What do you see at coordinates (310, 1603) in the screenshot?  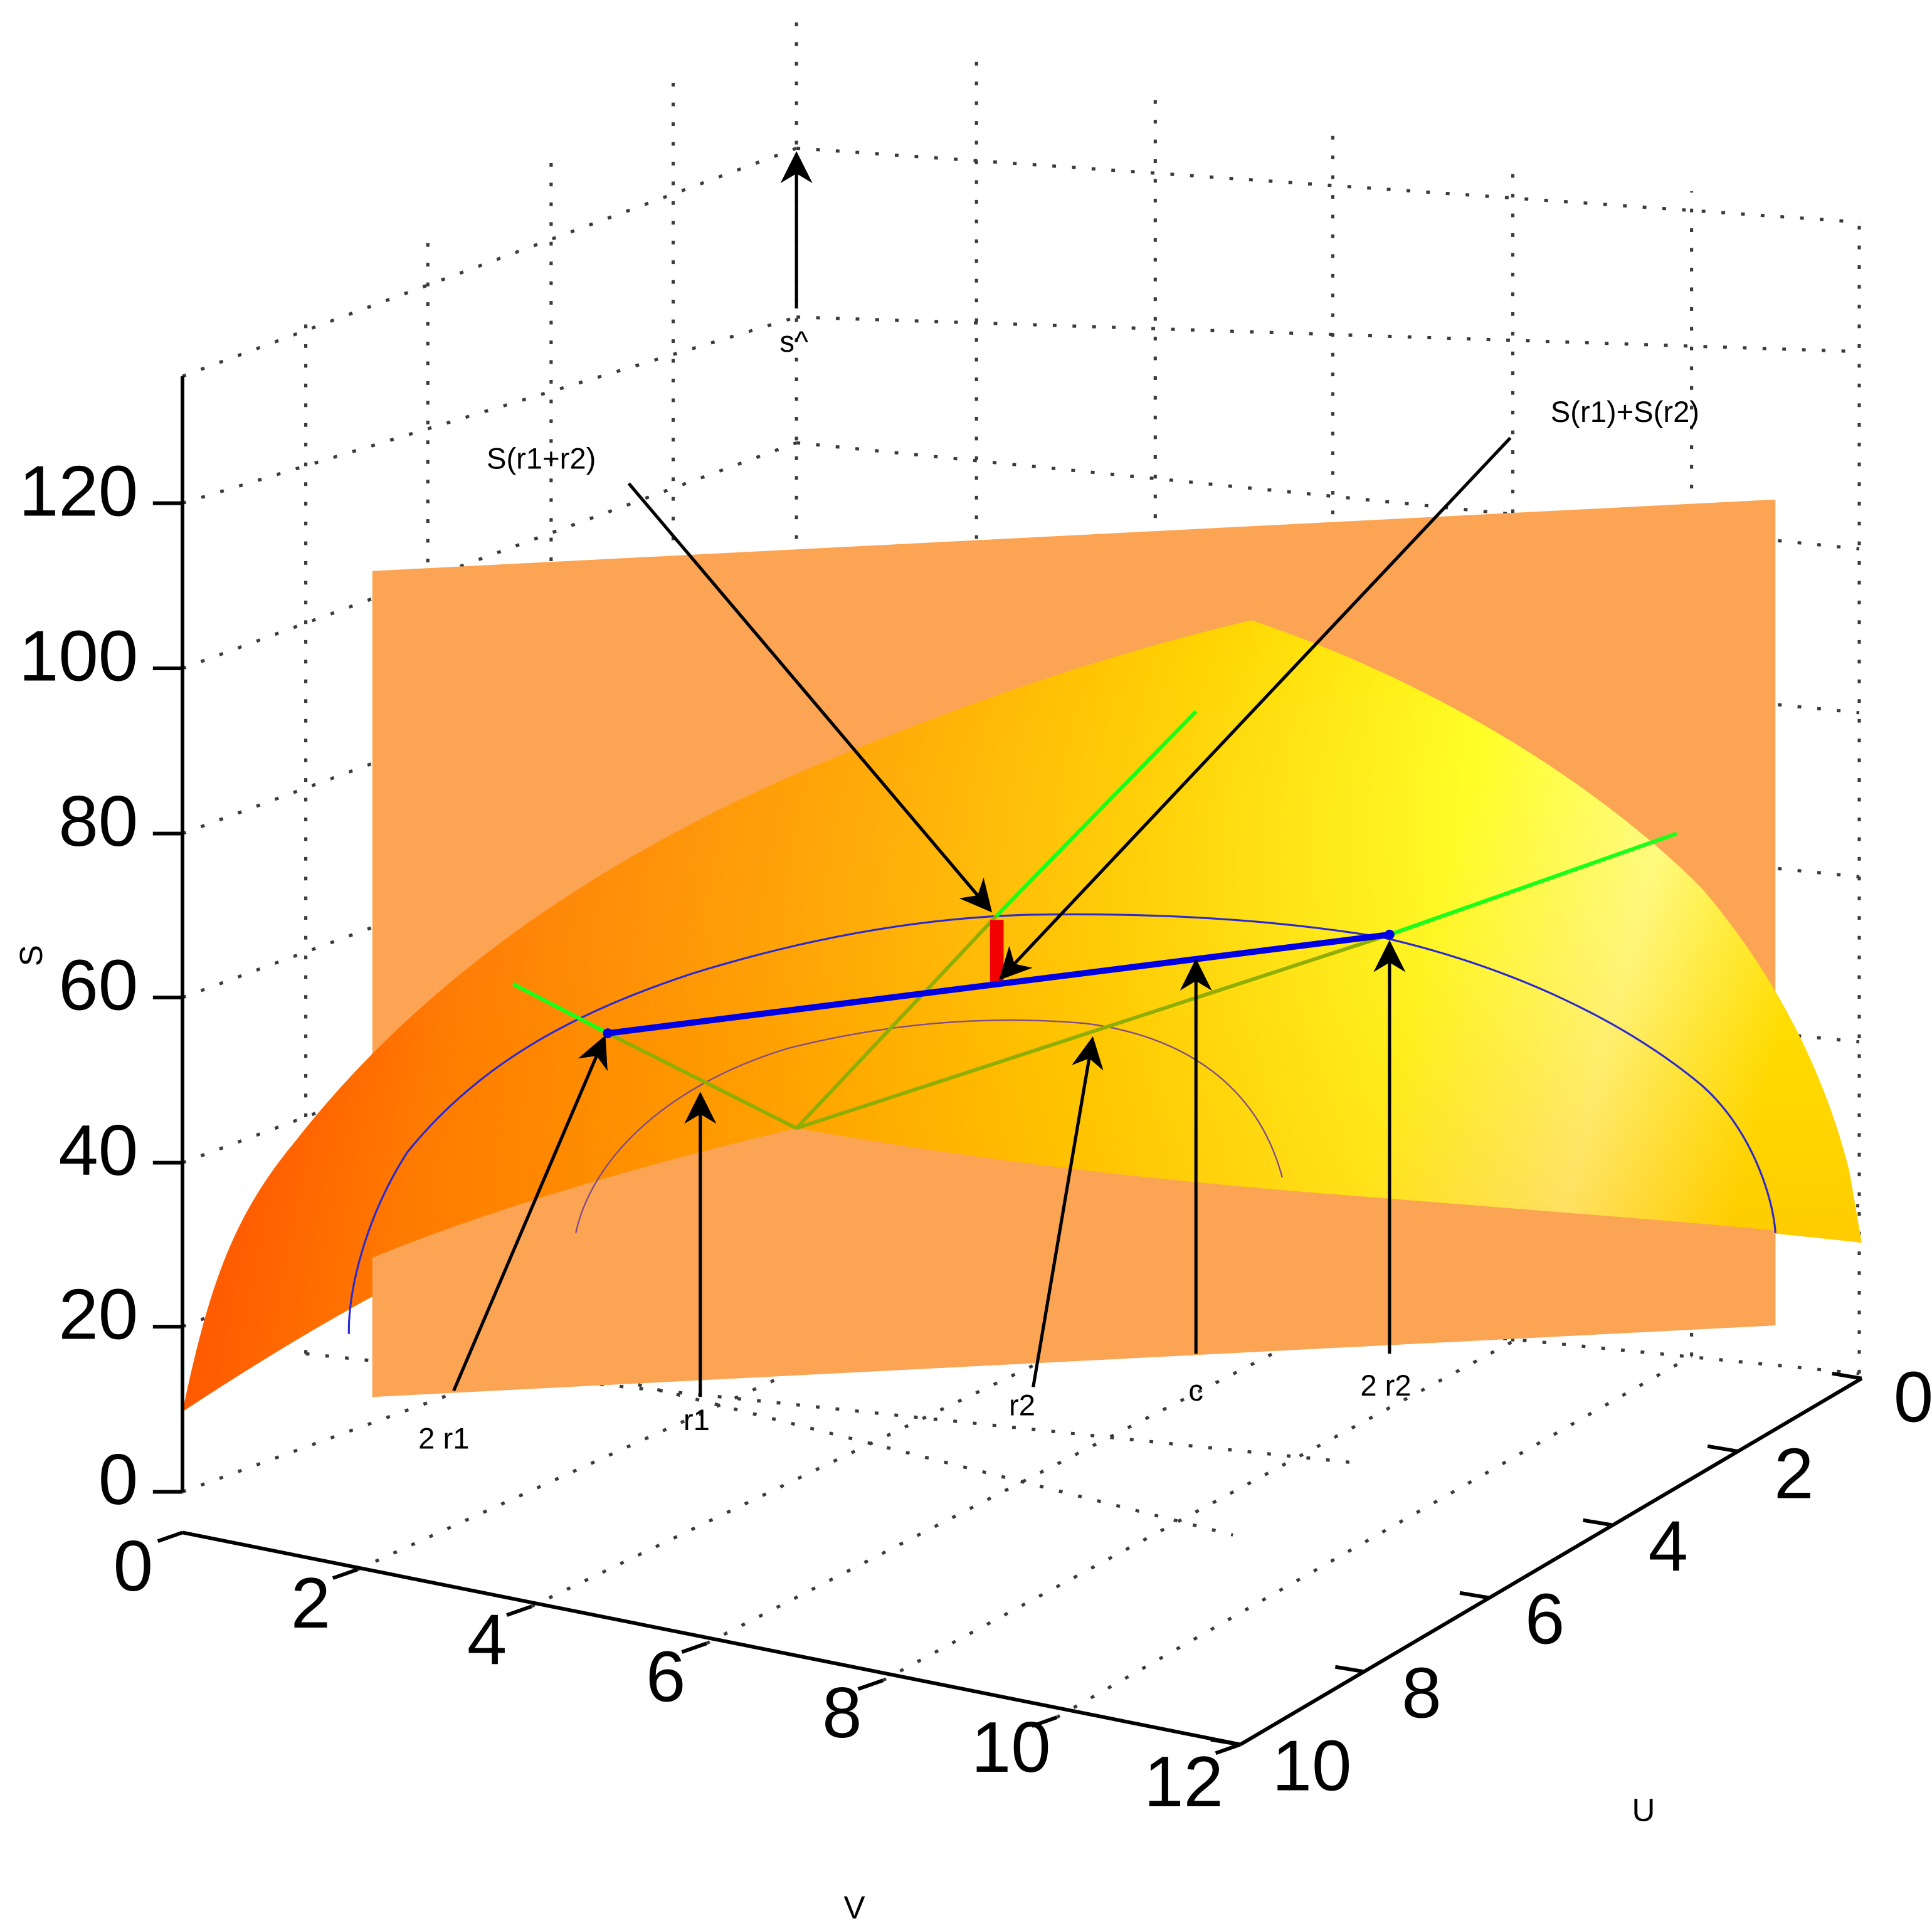 I see `v-tick-label: 2` at bounding box center [310, 1603].